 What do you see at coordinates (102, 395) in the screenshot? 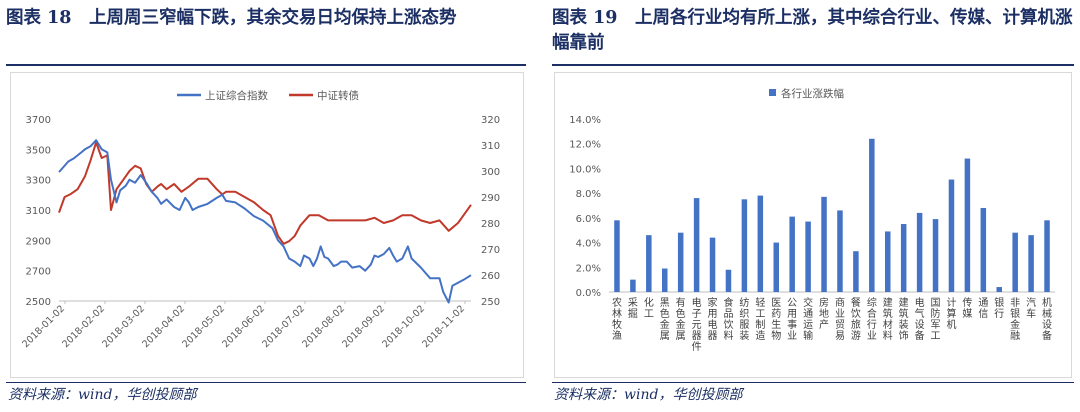
I see `left-source-note: 资料来源：wind，华创投顾部` at bounding box center [102, 395].